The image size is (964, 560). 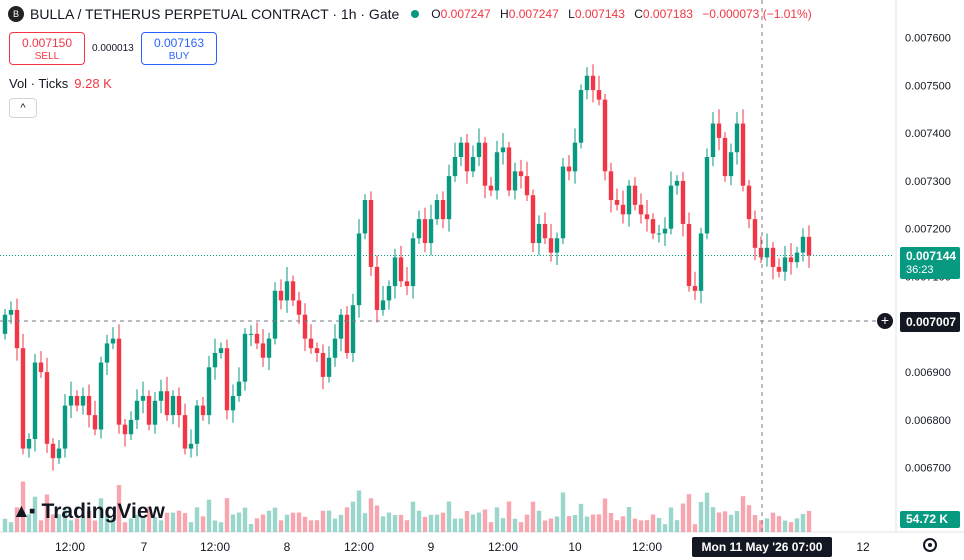 I want to click on collapse-legend-button: ^, so click(x=23, y=108).